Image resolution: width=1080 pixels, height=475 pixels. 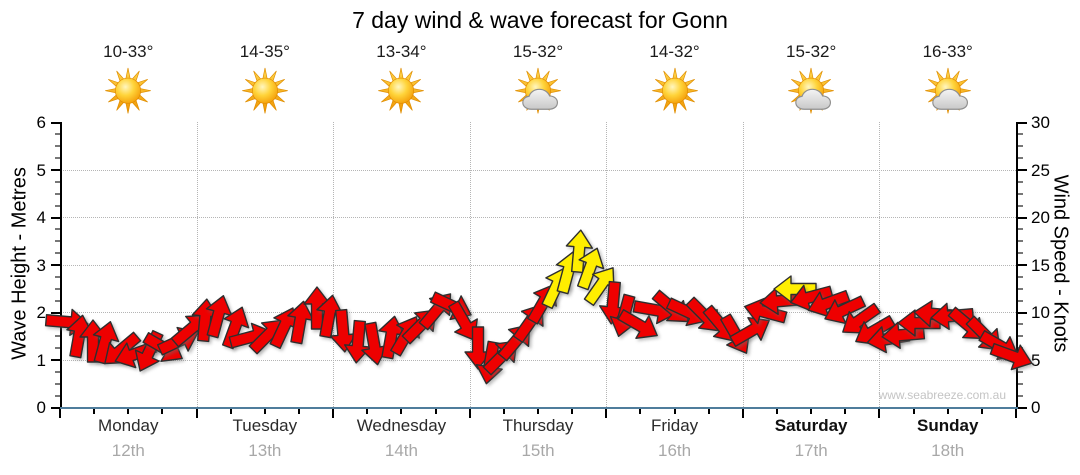 I want to click on day-name-label: Thursday, so click(x=538, y=425).